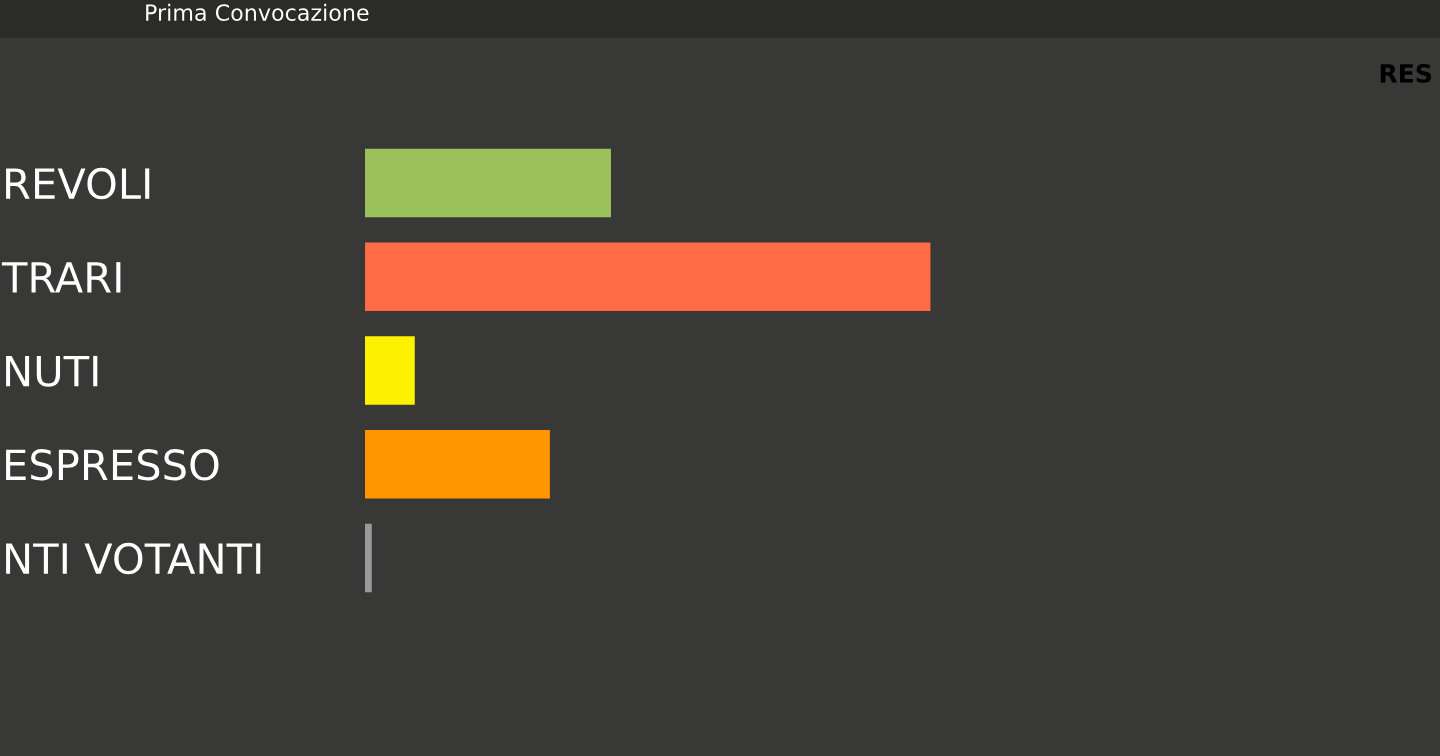  What do you see at coordinates (133, 558) in the screenshot?
I see `y-tick-label: NTI VOTANTI` at bounding box center [133, 558].